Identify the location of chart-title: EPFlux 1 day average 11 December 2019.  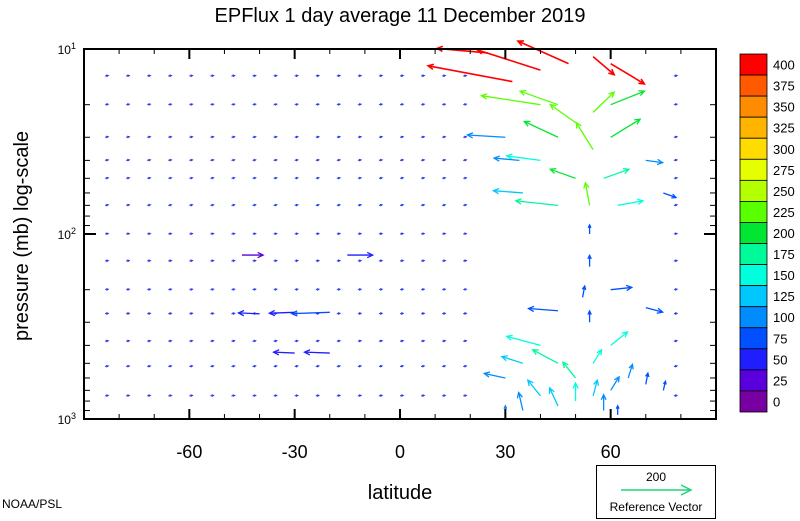
(400, 16).